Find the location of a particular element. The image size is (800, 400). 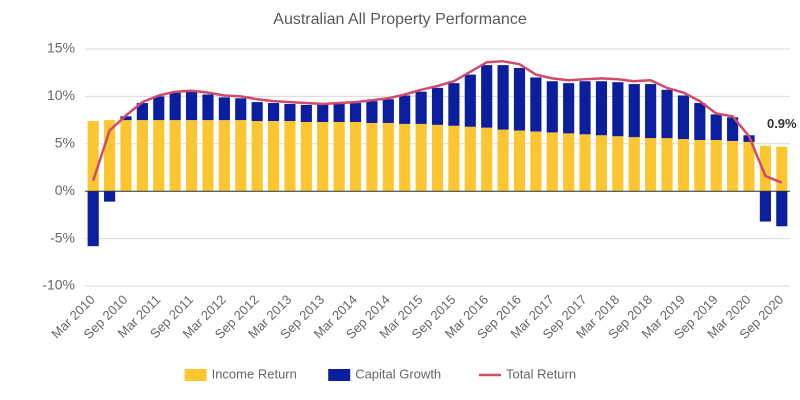

y-tick-label: 5% is located at coordinates (65, 143).